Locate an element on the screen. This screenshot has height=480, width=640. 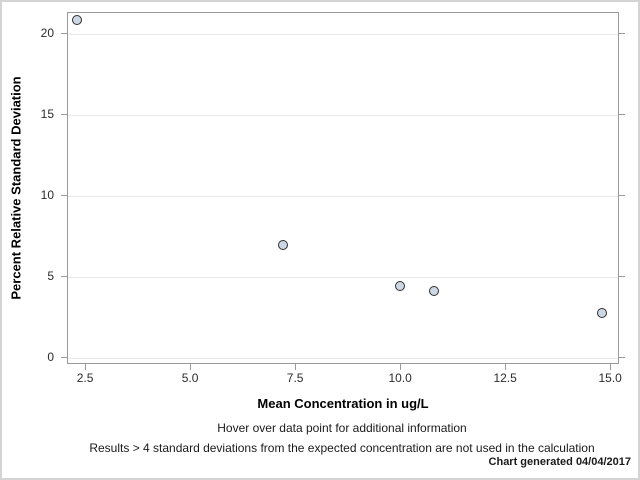
y-tick-label: 15 is located at coordinates (47, 114).